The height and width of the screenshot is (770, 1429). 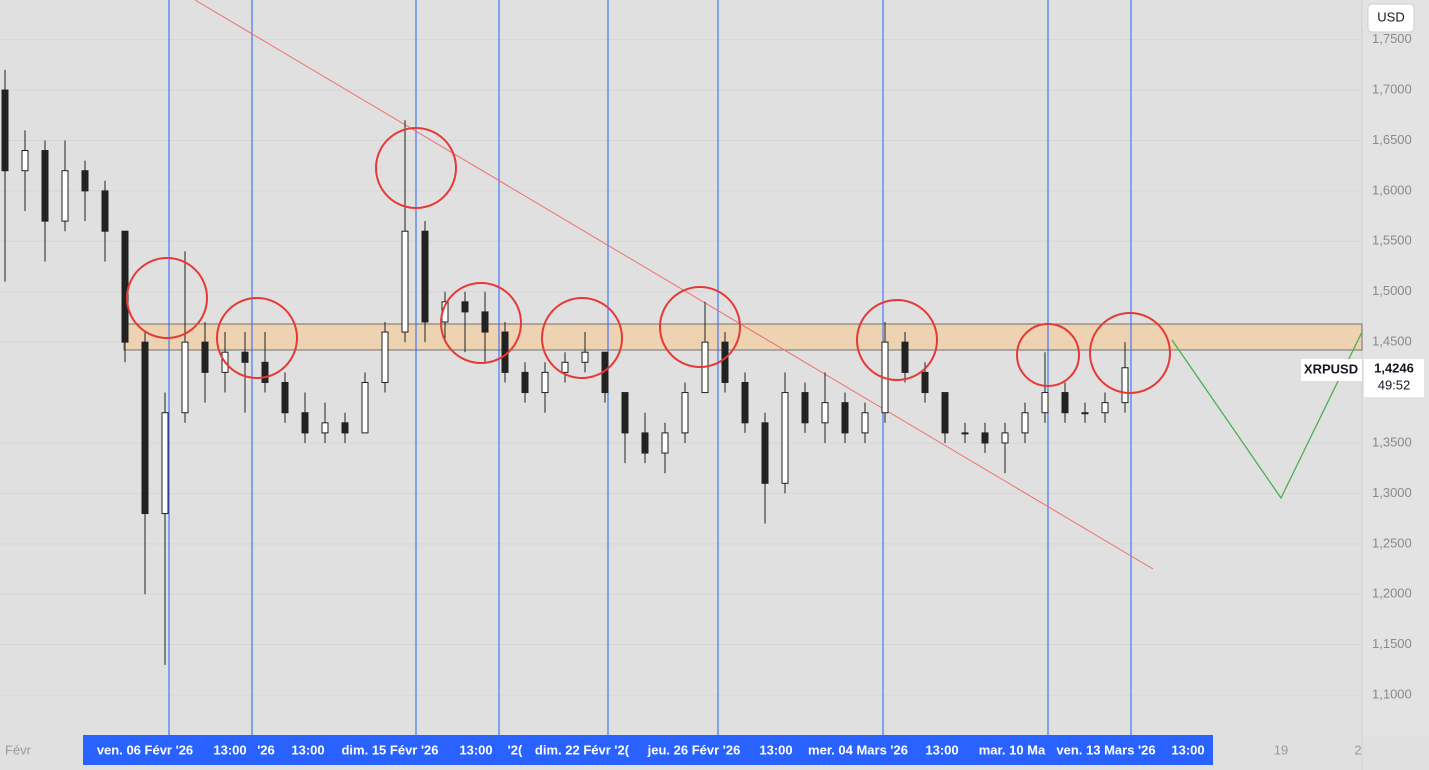 I want to click on y-tick-label: 1,3500, so click(x=1392, y=441).